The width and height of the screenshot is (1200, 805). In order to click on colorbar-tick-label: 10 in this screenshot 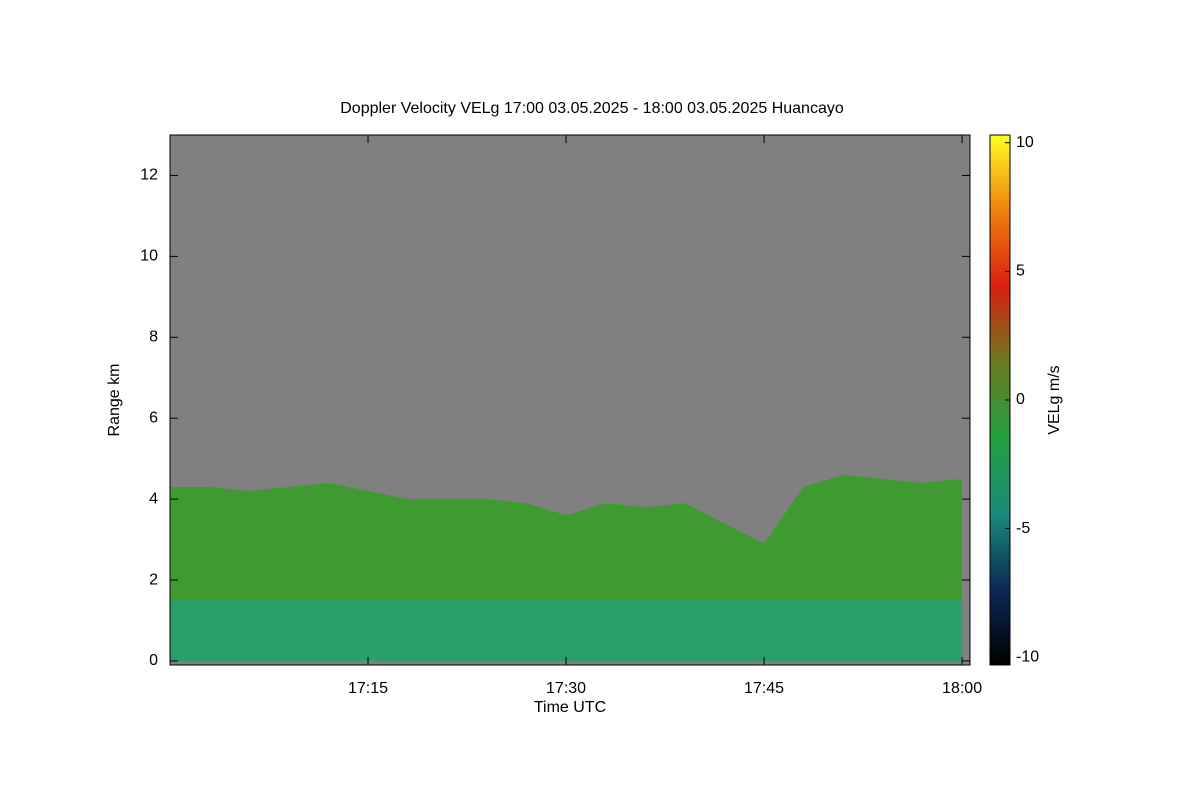, I will do `click(1025, 142)`.